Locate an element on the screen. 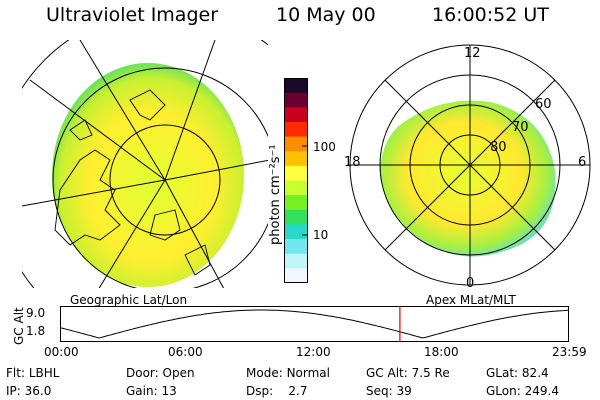  info-flt: Flt: LBHL is located at coordinates (33, 373).